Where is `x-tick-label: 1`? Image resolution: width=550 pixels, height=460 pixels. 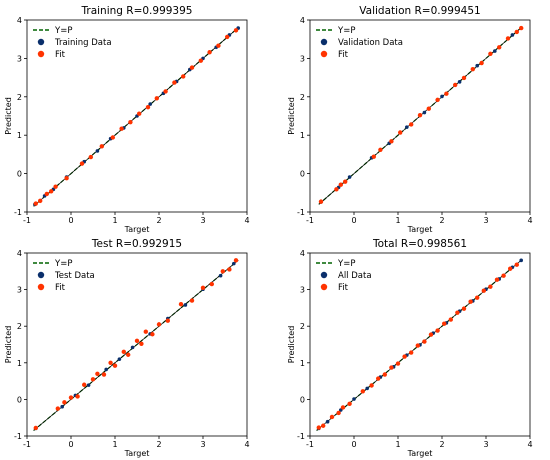
x-tick-label: 1 is located at coordinates (114, 220).